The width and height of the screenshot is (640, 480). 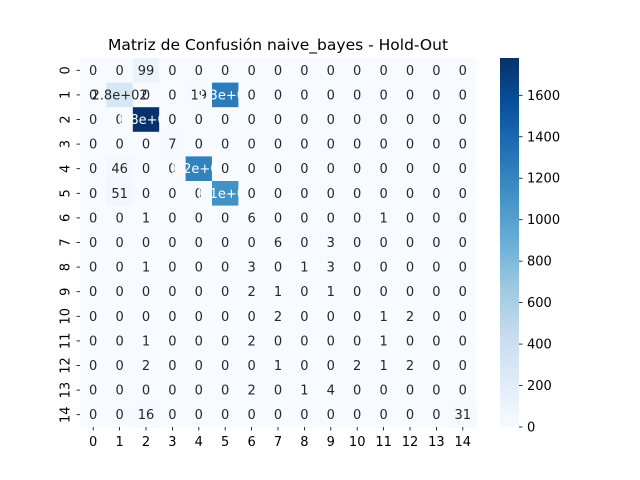 What do you see at coordinates (173, 169) in the screenshot?
I see `heatmap-cell-r4-c3` at bounding box center [173, 169].